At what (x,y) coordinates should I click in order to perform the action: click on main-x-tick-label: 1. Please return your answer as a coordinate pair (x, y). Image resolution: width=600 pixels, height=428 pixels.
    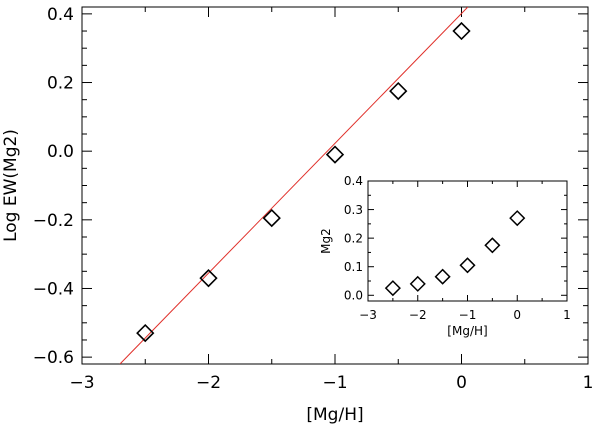
    Looking at the image, I should click on (588, 383).